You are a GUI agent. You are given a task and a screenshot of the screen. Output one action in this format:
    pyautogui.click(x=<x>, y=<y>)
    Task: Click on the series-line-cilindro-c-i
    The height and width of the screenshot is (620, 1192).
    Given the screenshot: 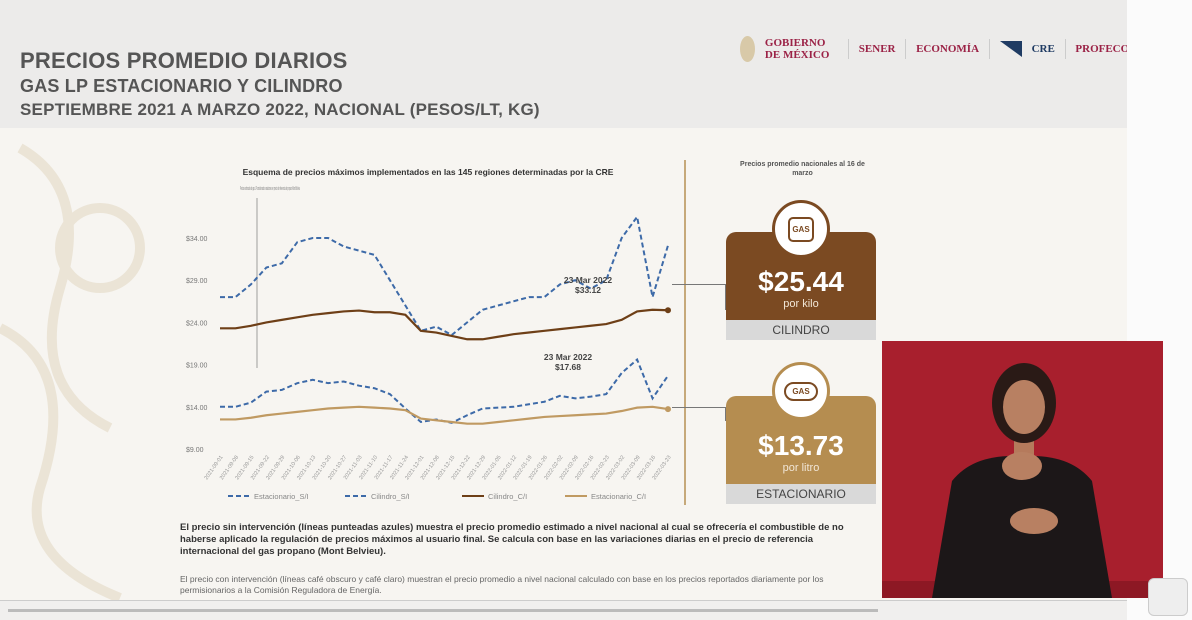 What is the action you would take?
    pyautogui.click(x=444, y=324)
    